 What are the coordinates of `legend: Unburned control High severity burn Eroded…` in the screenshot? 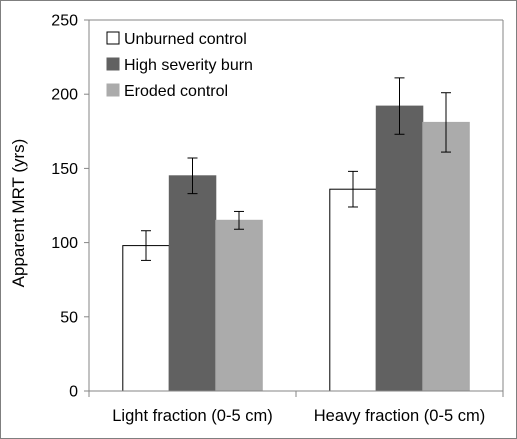 It's located at (179, 65).